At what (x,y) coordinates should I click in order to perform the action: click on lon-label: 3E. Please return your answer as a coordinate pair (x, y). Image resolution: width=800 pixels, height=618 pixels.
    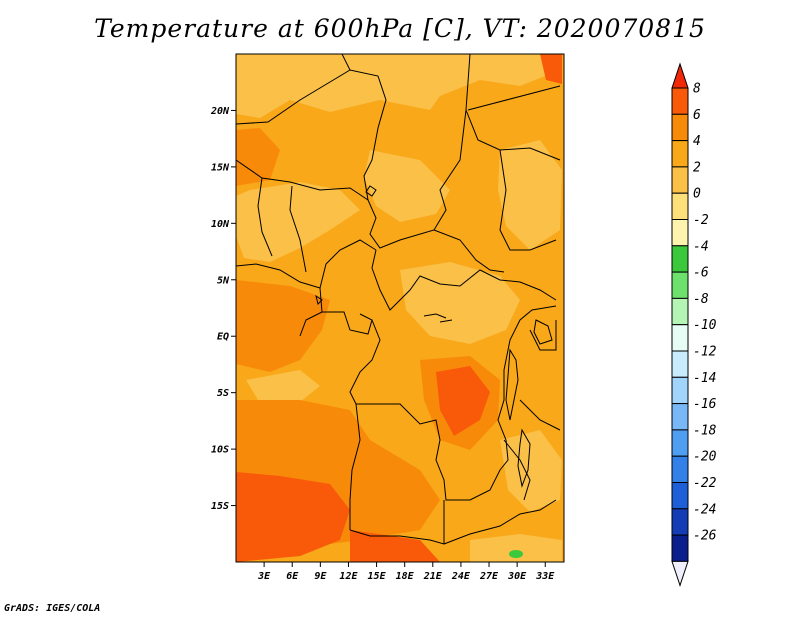
    Looking at the image, I should click on (264, 576).